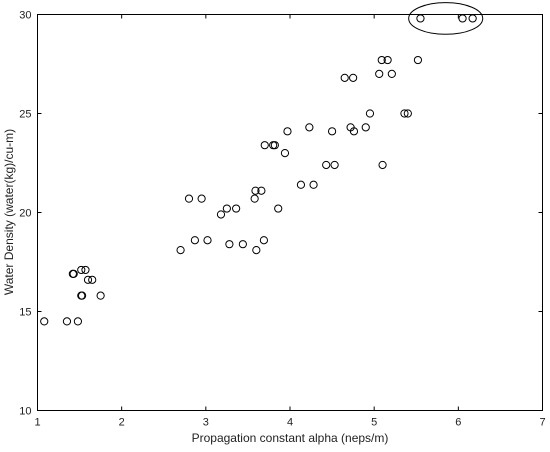 The image size is (550, 452). I want to click on x-tick-label: 3, so click(206, 423).